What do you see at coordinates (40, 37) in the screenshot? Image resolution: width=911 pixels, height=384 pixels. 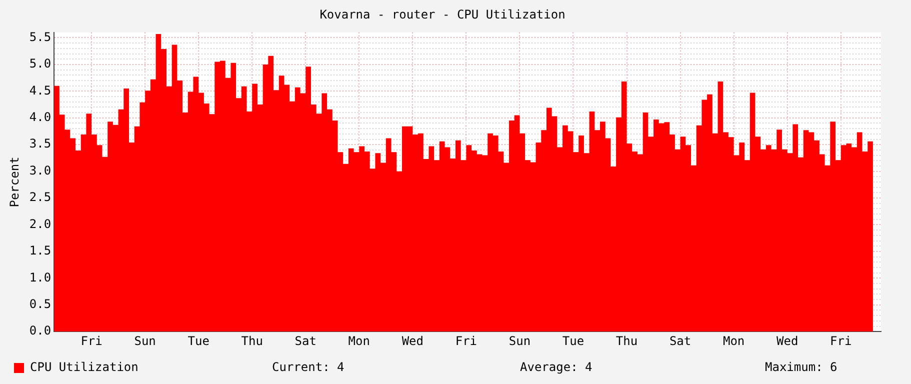 I see `y-tick-label: 5.5` at bounding box center [40, 37].